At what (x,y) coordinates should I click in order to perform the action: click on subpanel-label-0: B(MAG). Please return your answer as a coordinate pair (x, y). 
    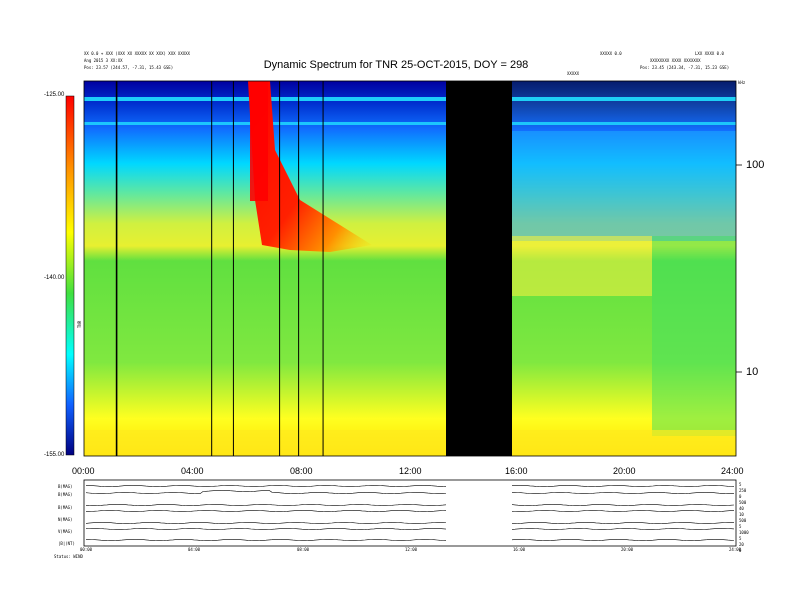
    Looking at the image, I should click on (65, 486).